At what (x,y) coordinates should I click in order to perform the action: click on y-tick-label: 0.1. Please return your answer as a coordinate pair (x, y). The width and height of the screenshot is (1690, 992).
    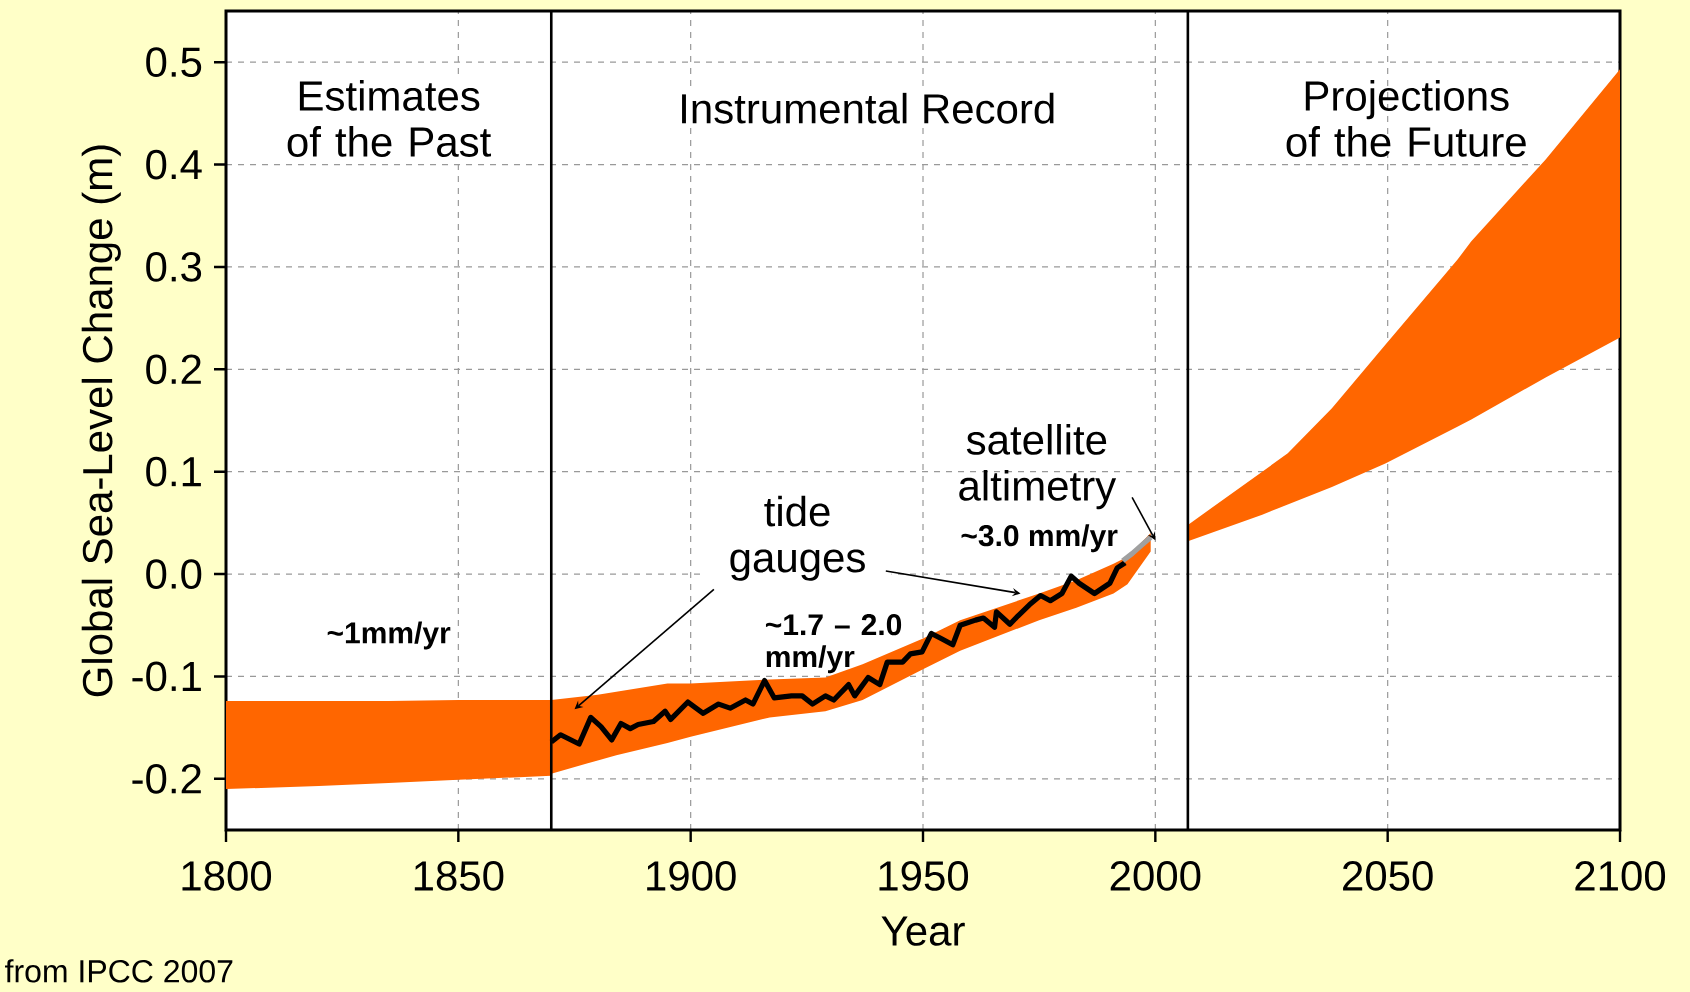
    Looking at the image, I should click on (173, 471).